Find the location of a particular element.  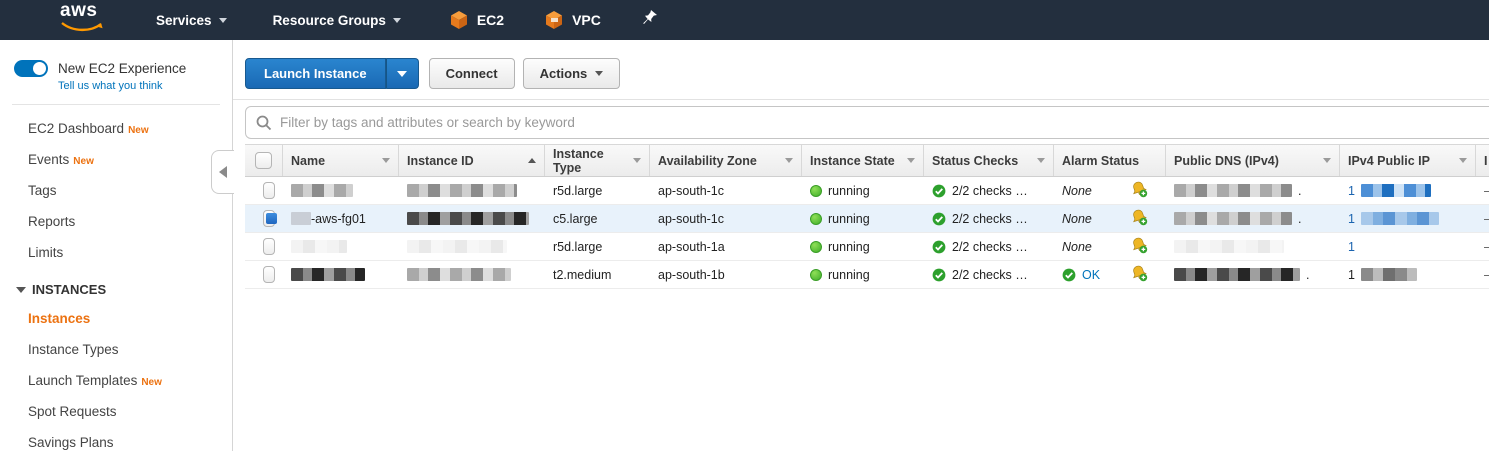

sidebar-item-events: Events New is located at coordinates (61, 159).